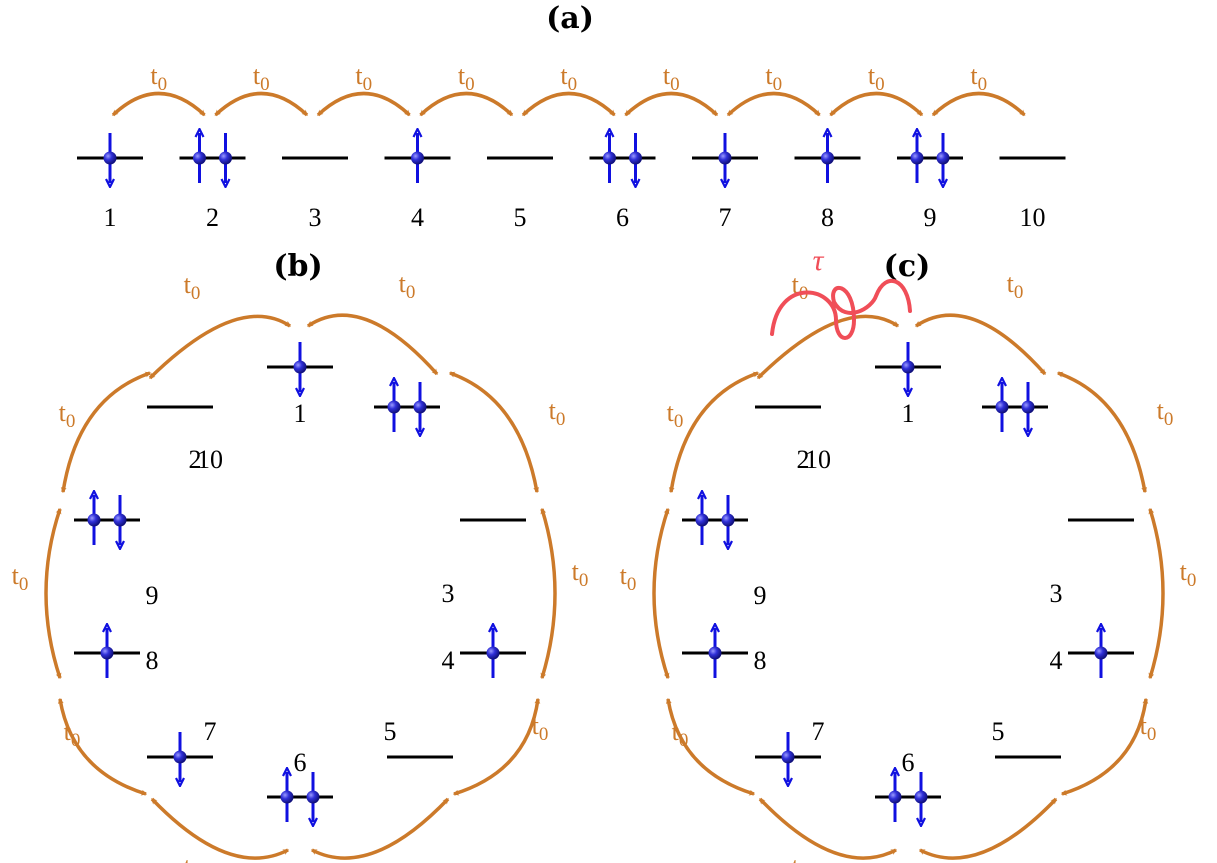 The height and width of the screenshot is (863, 1217). Describe the element at coordinates (152, 595) in the screenshot. I see `ring-b-site-number: 9` at that location.